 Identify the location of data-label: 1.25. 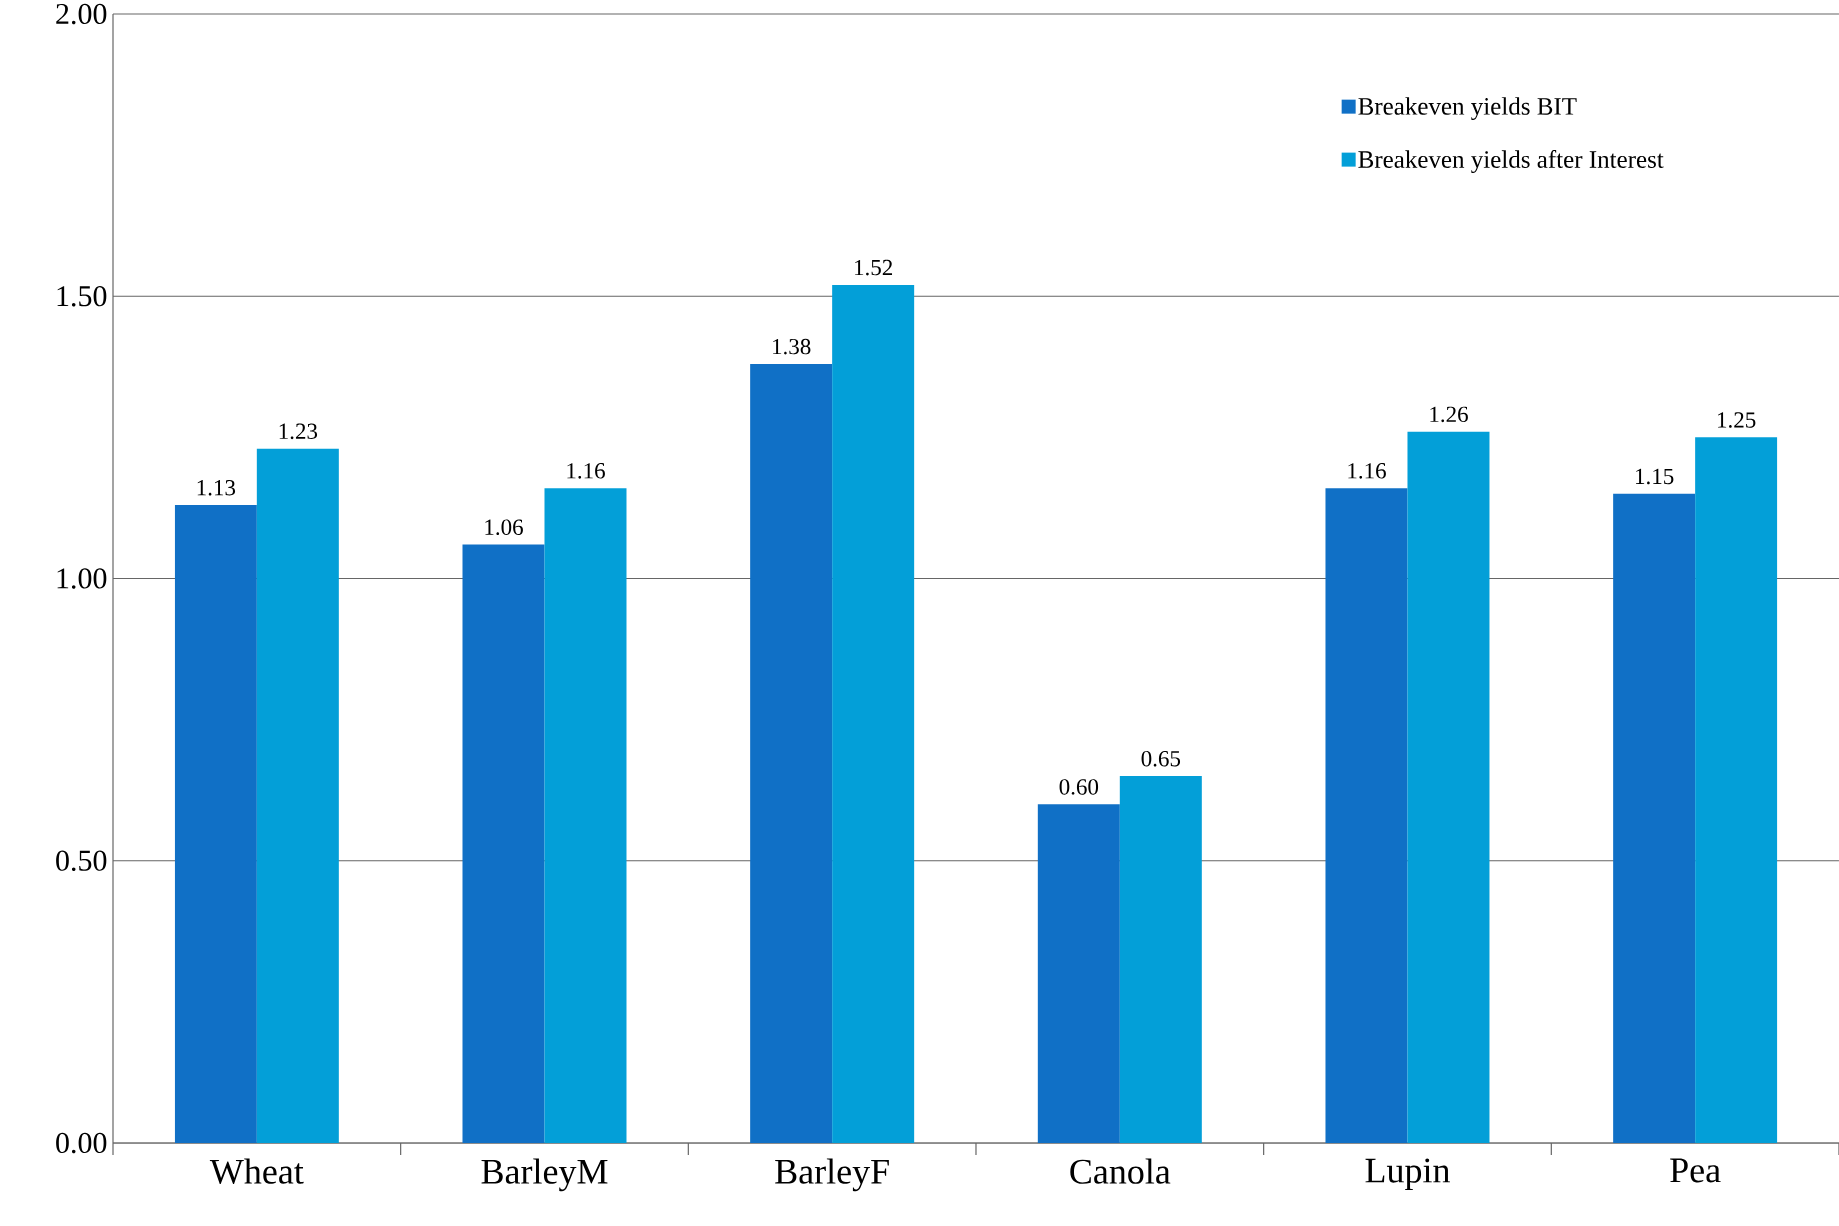
(1737, 420).